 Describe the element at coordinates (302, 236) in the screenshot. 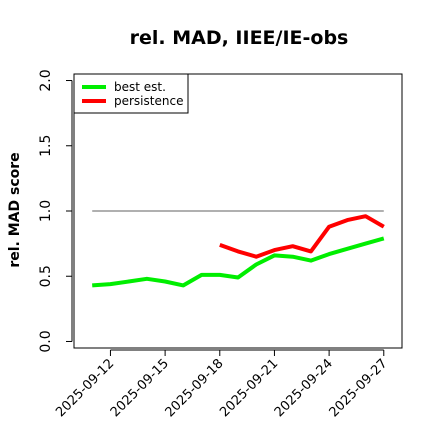

I see `series-line-persistence` at that location.